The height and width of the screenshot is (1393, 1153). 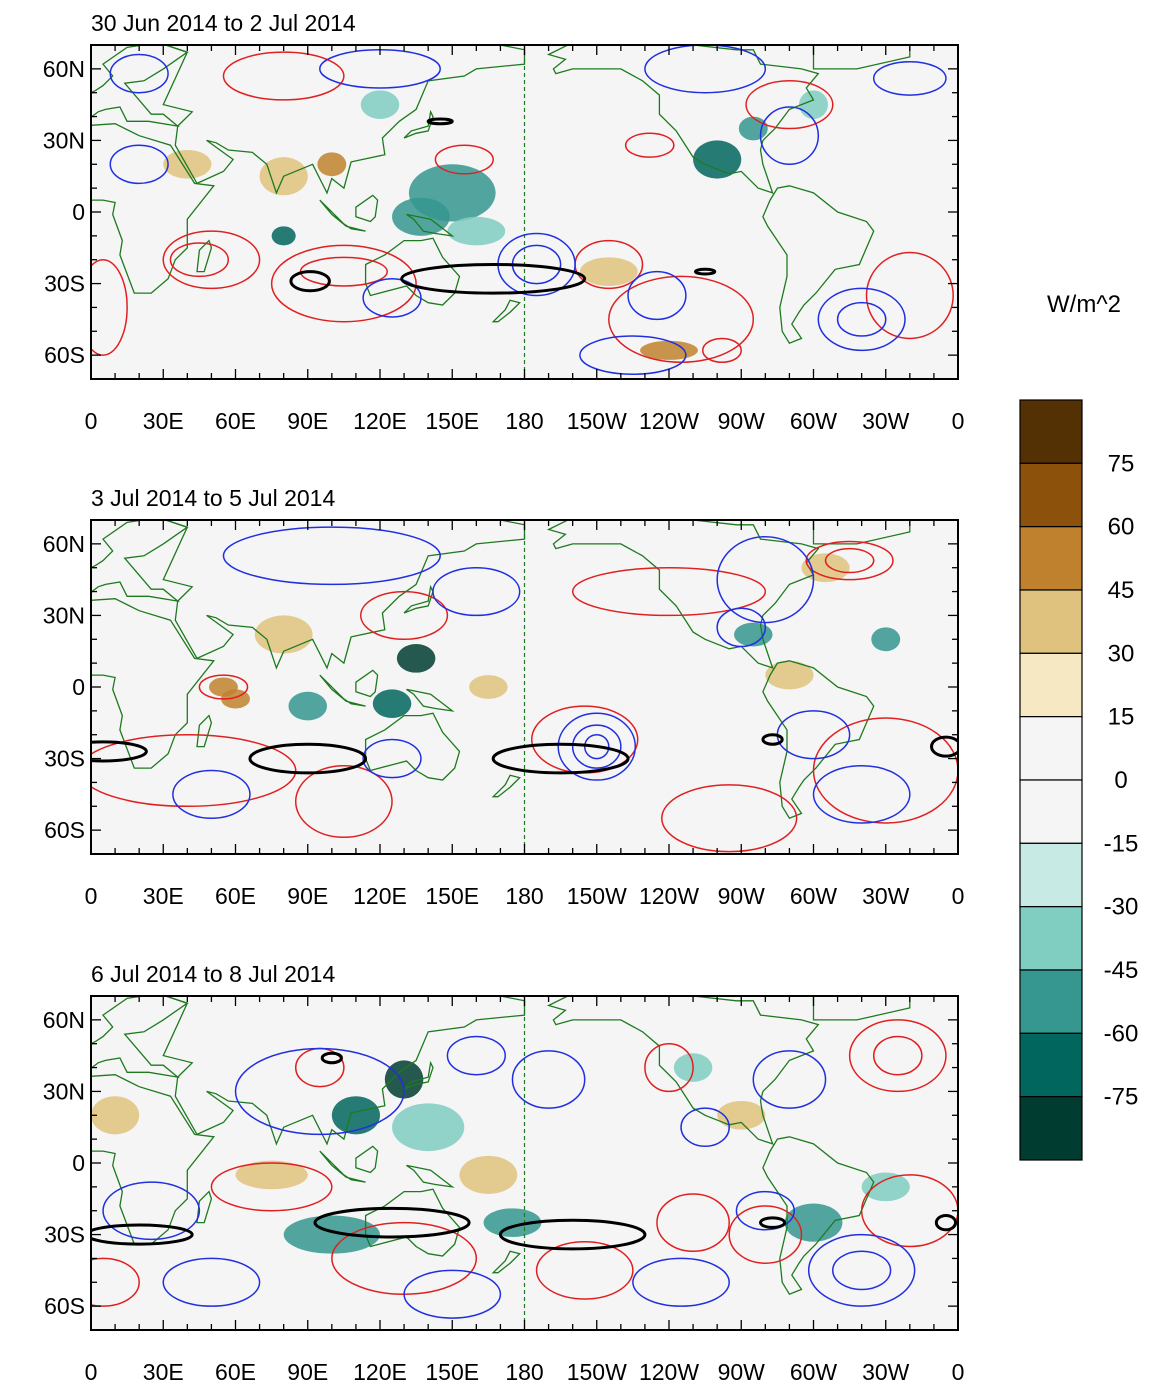 What do you see at coordinates (1121, 527) in the screenshot?
I see `colorbar-label: 60` at bounding box center [1121, 527].